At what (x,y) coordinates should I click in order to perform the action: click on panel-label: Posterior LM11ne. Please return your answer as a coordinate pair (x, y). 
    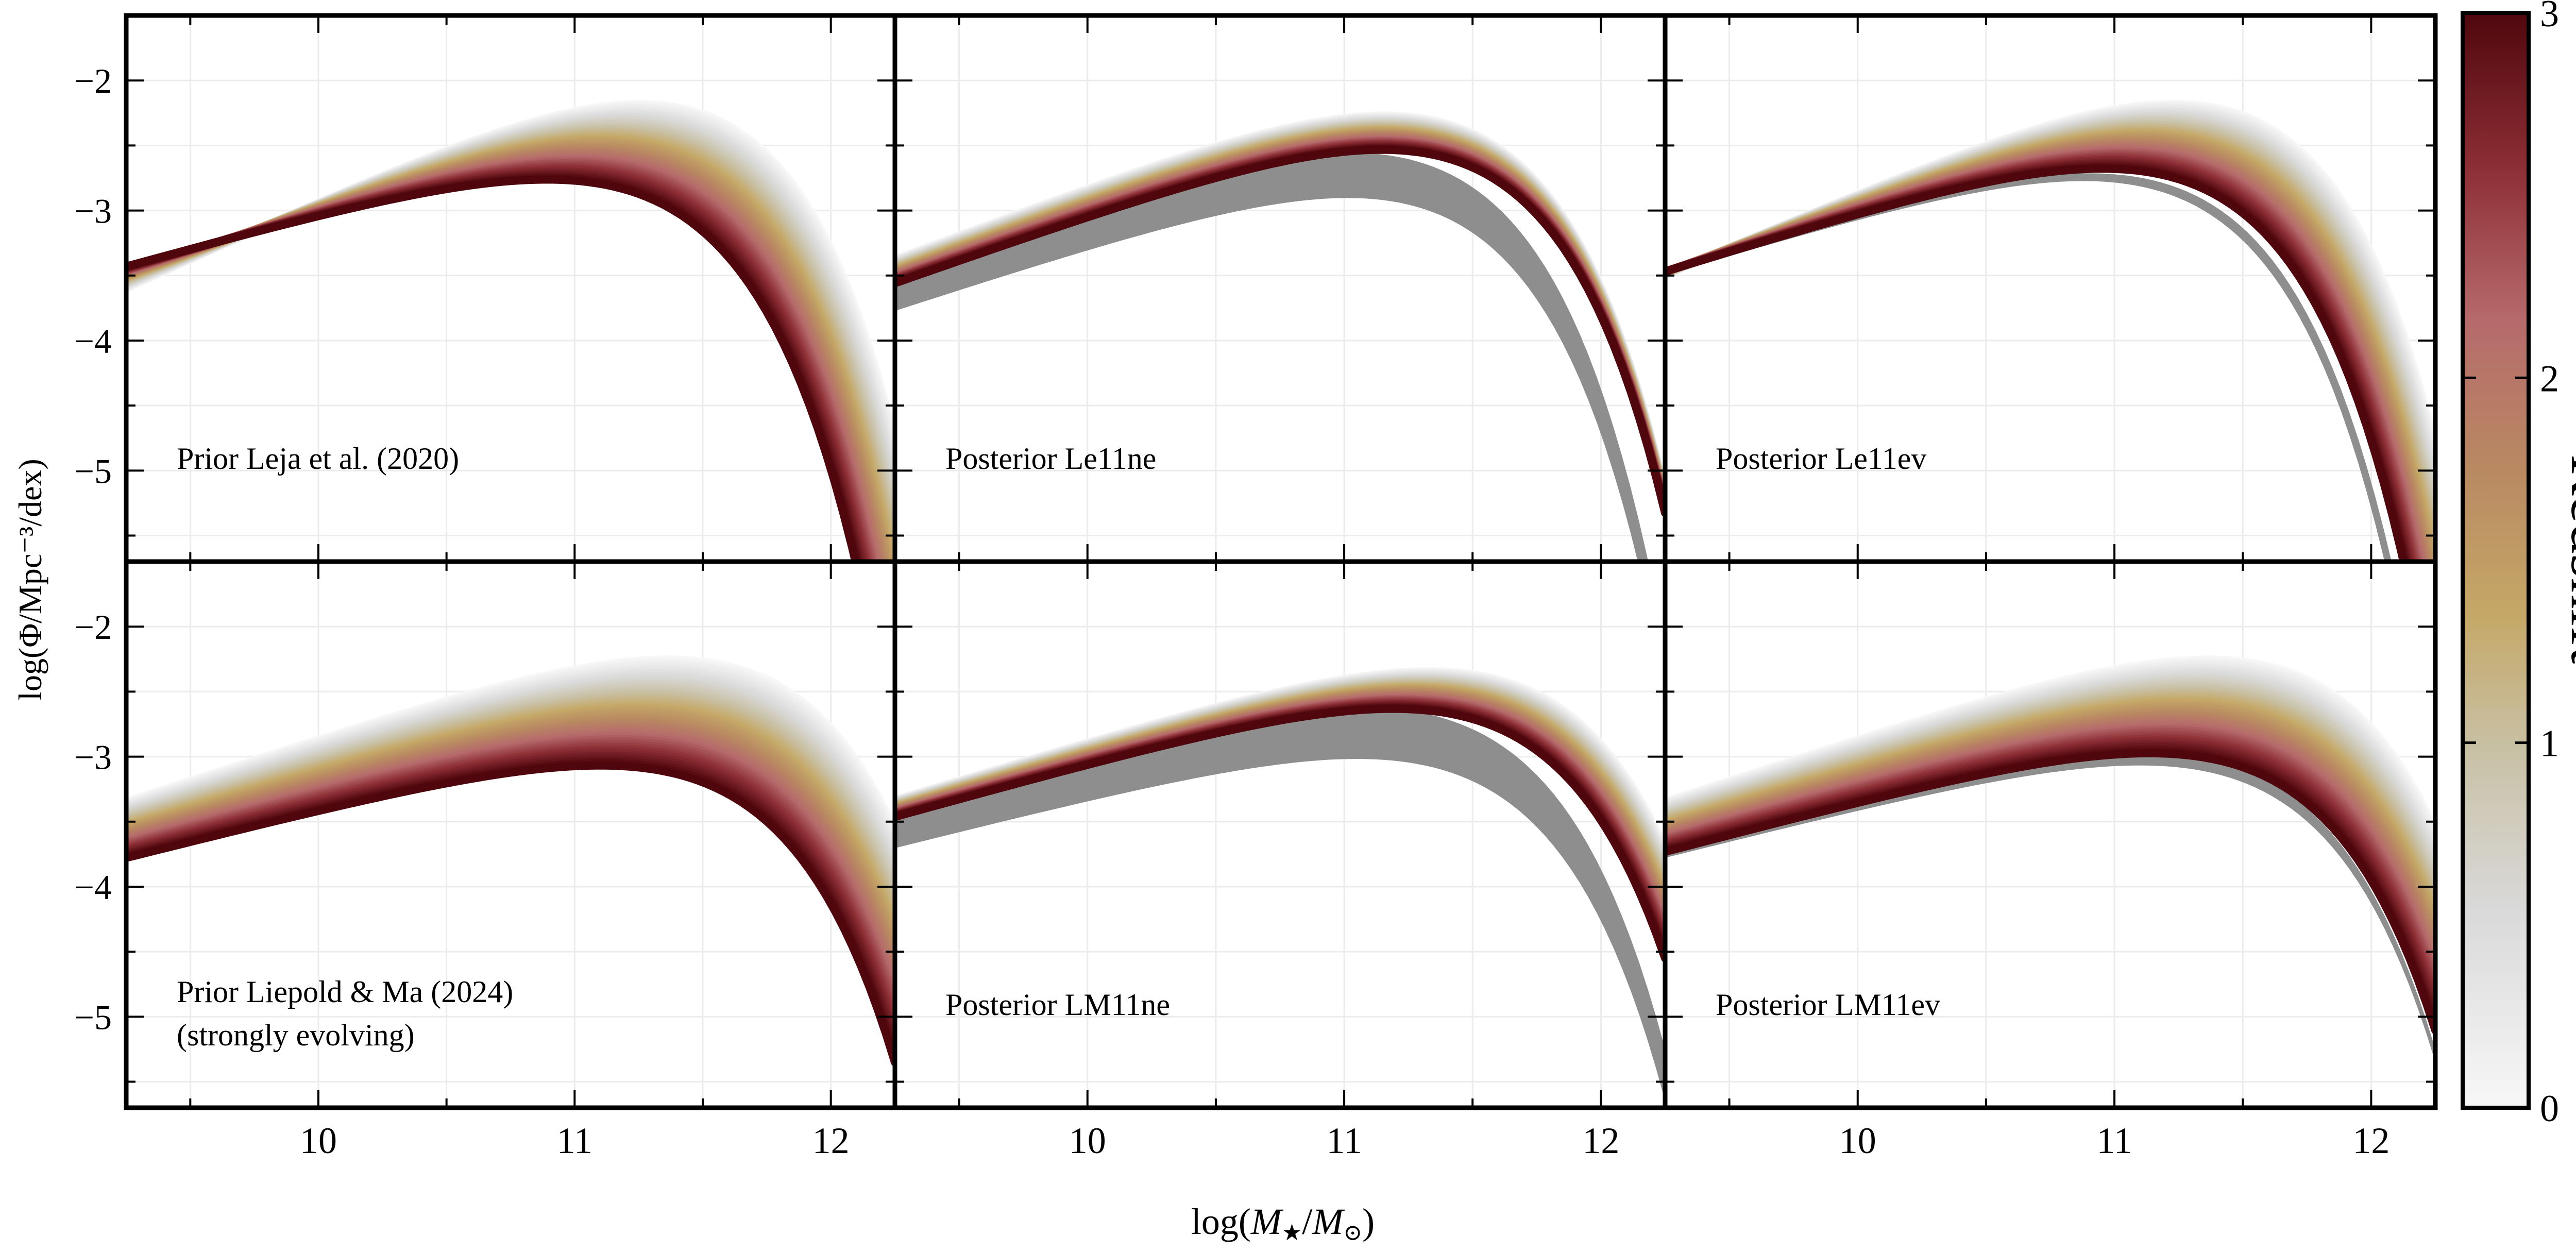
    Looking at the image, I should click on (1057, 1005).